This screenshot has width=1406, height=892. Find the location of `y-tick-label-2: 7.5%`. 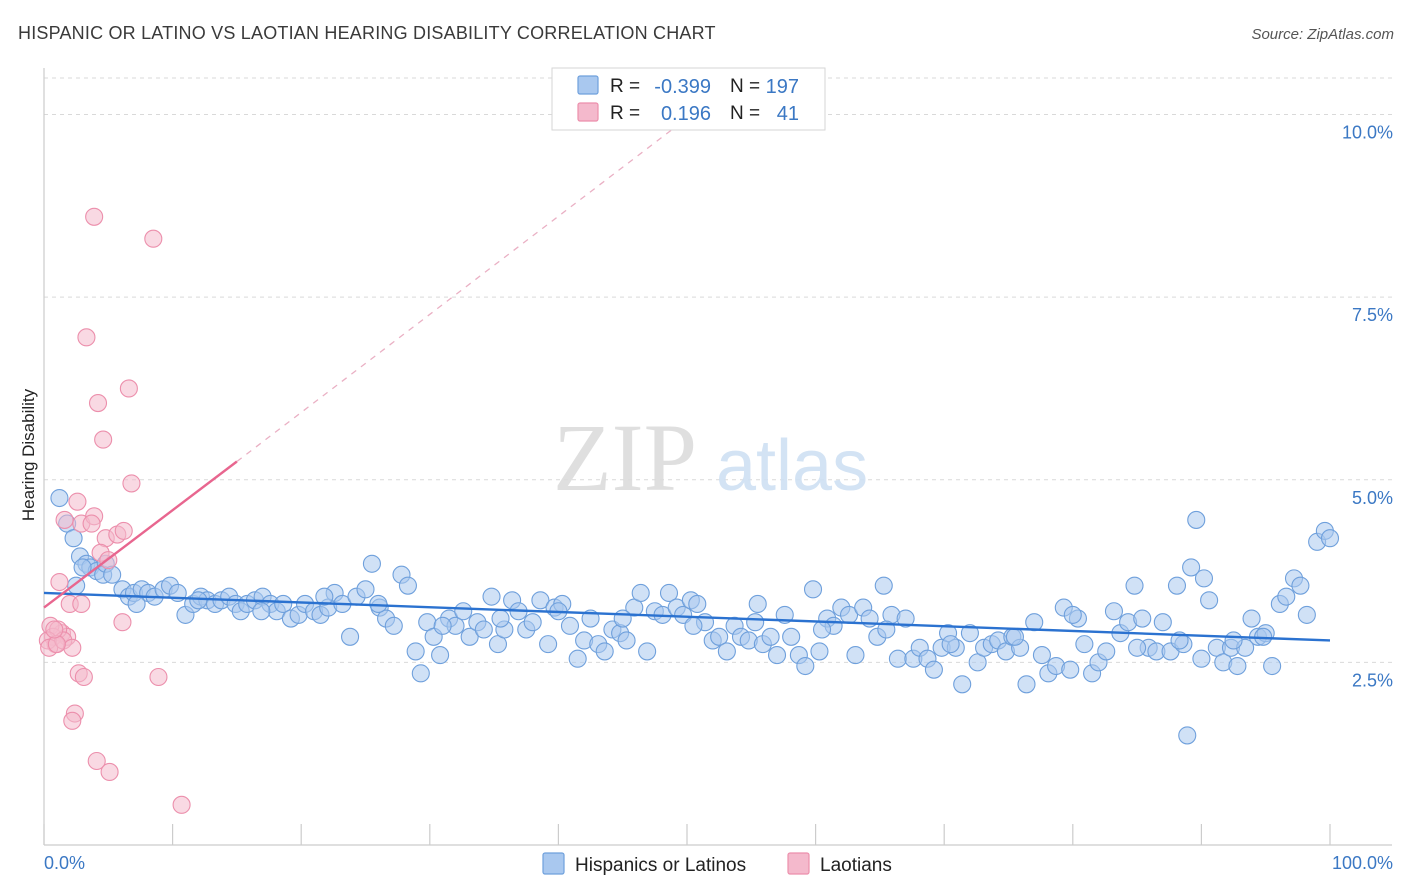

y-tick-label-2: 7.5% is located at coordinates (1372, 315).